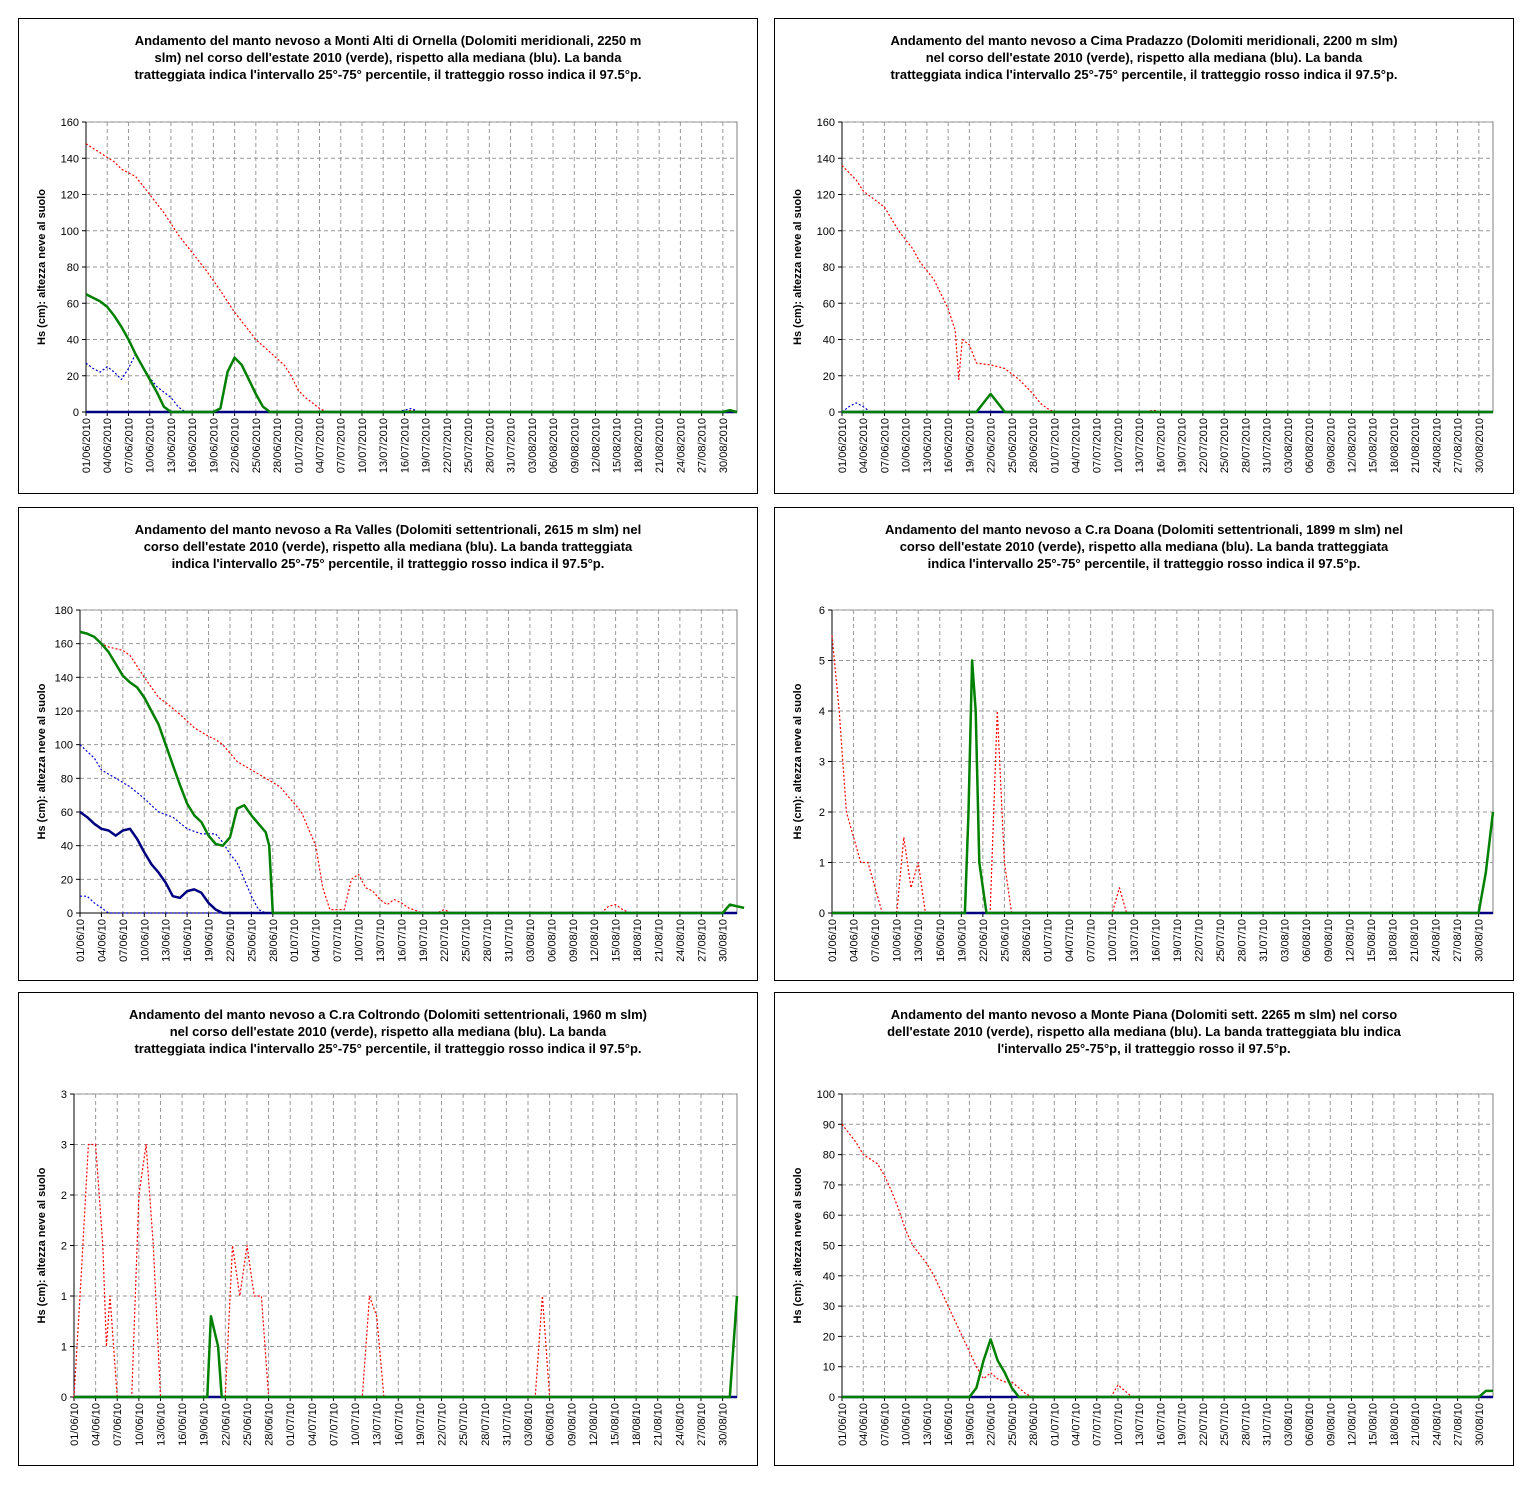  Describe the element at coordinates (64, 1297) in the screenshot. I see `y-tick-label: 1` at that location.